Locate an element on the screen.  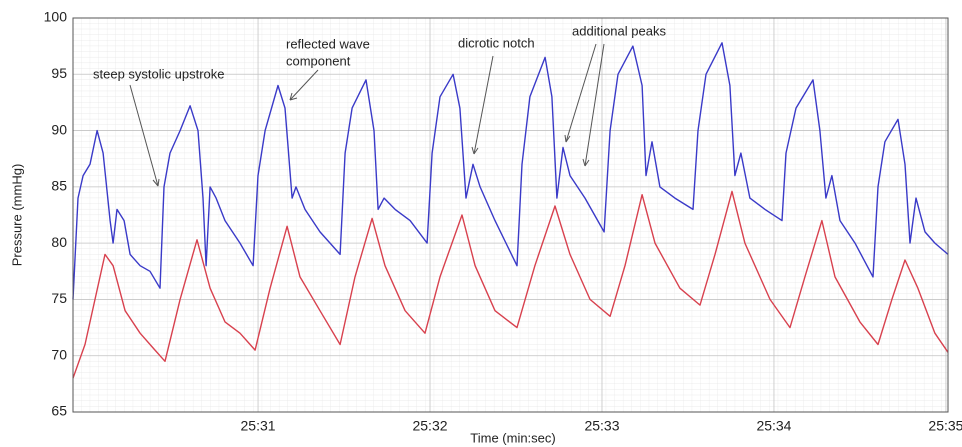
y-tick-label: 85 is located at coordinates (59, 186).